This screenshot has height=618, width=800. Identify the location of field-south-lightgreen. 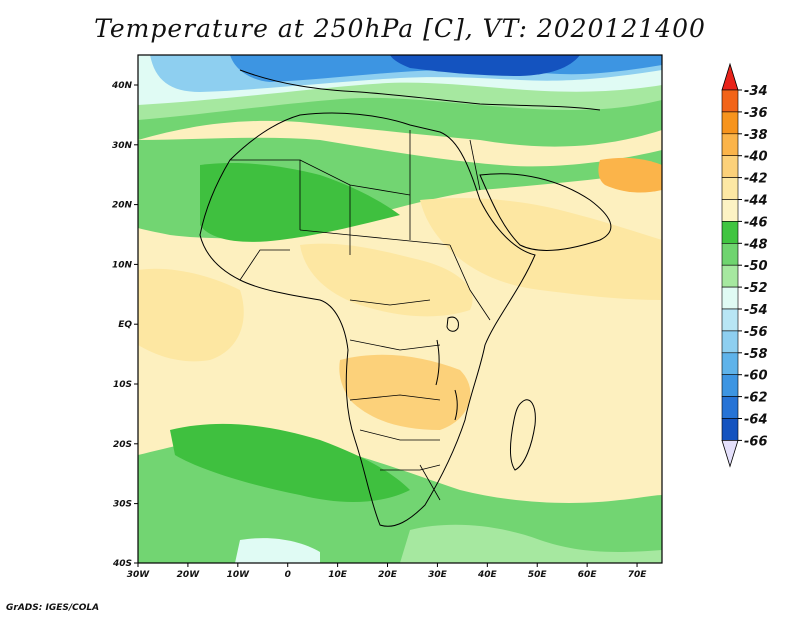
(531, 543).